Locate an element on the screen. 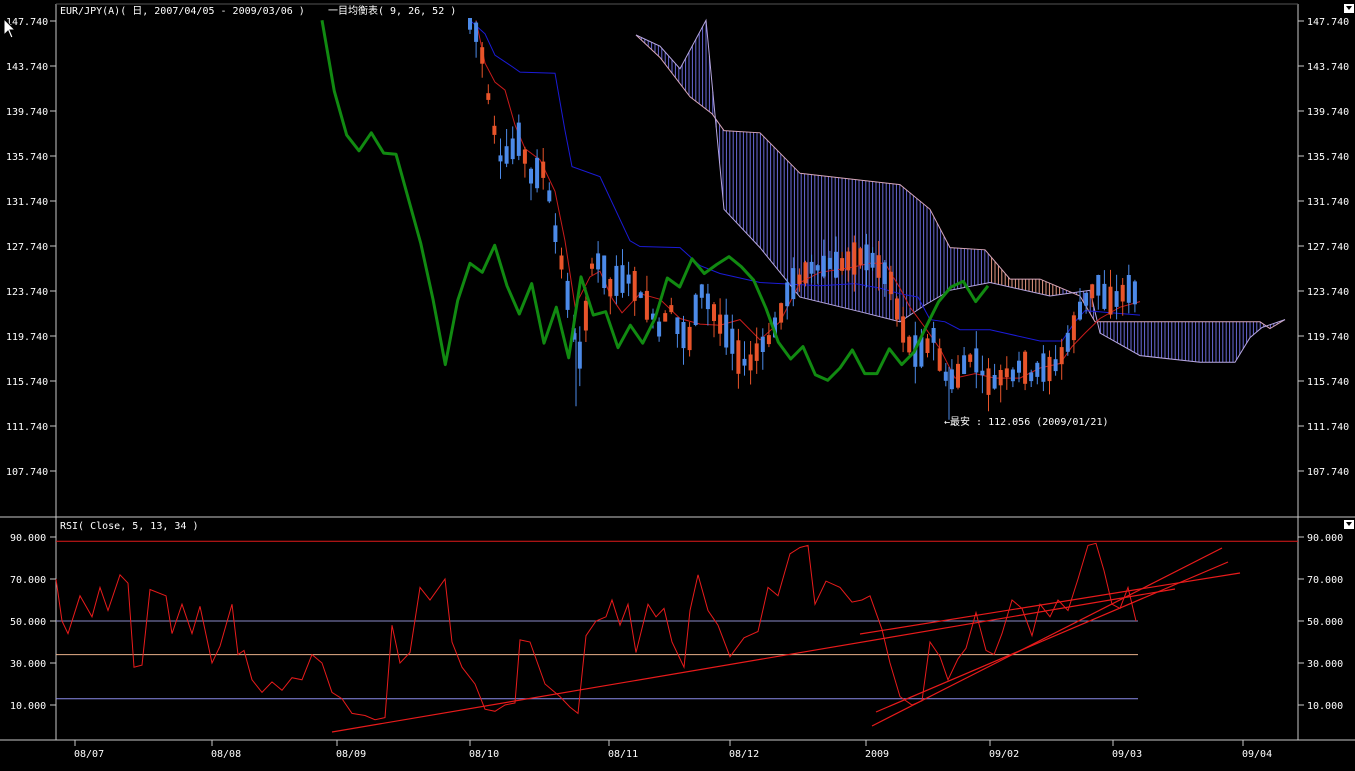  date-tick-label: 08/08 is located at coordinates (226, 754).